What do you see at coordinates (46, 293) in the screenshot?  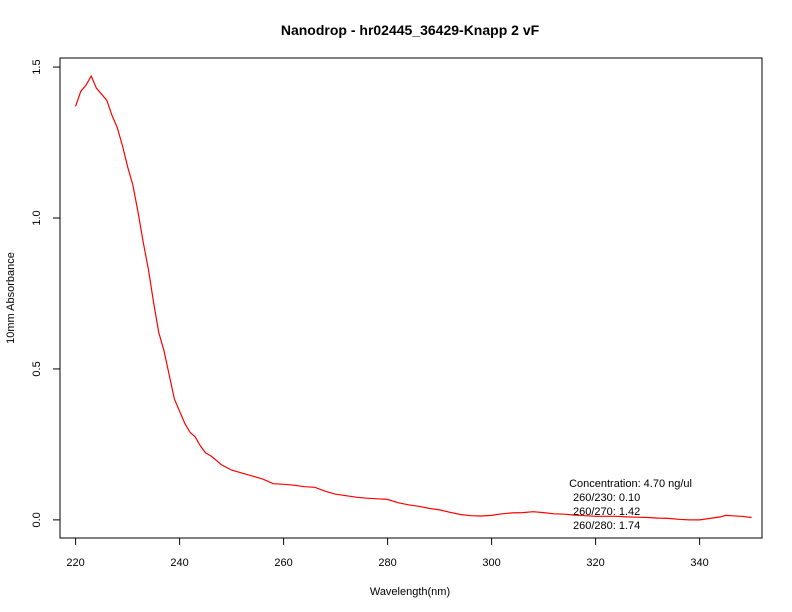 I see `y-axis: 0.0 0.5 1.0 1.5` at bounding box center [46, 293].